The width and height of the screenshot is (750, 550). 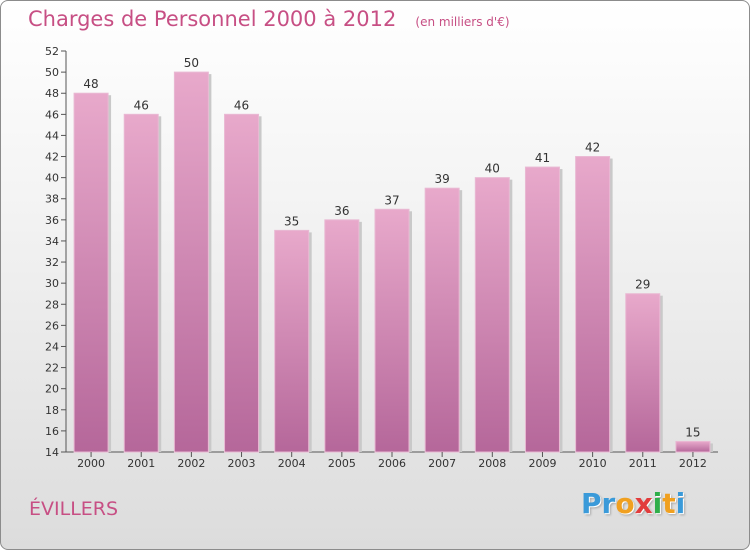 What do you see at coordinates (462, 22) in the screenshot?
I see `title-unit: (en milliers d'€)` at bounding box center [462, 22].